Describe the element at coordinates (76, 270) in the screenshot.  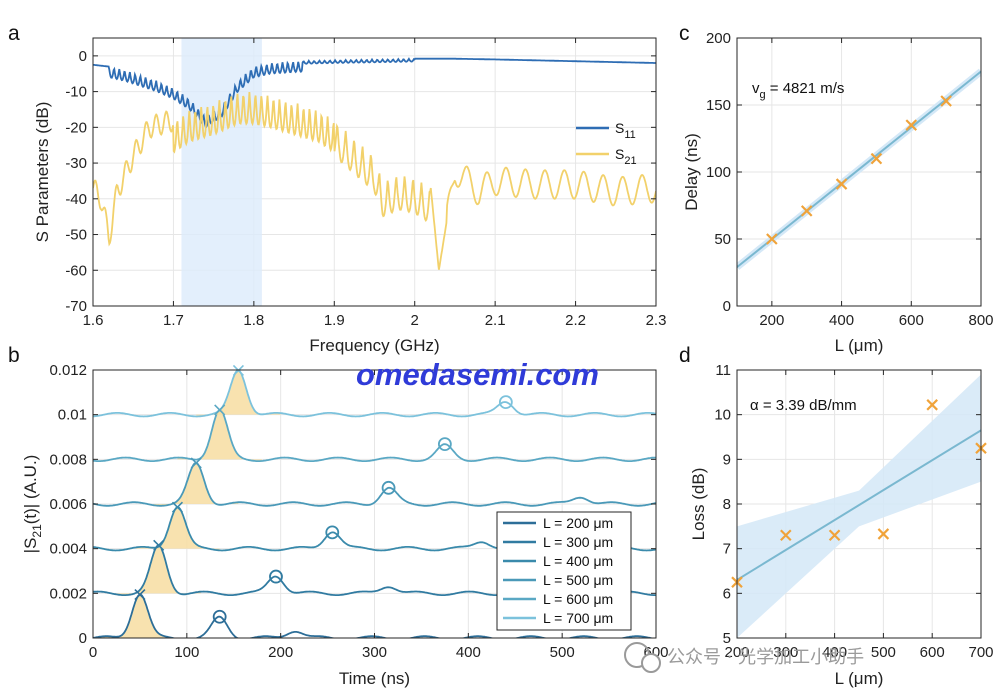
I see `y-tick-label: -60` at that location.